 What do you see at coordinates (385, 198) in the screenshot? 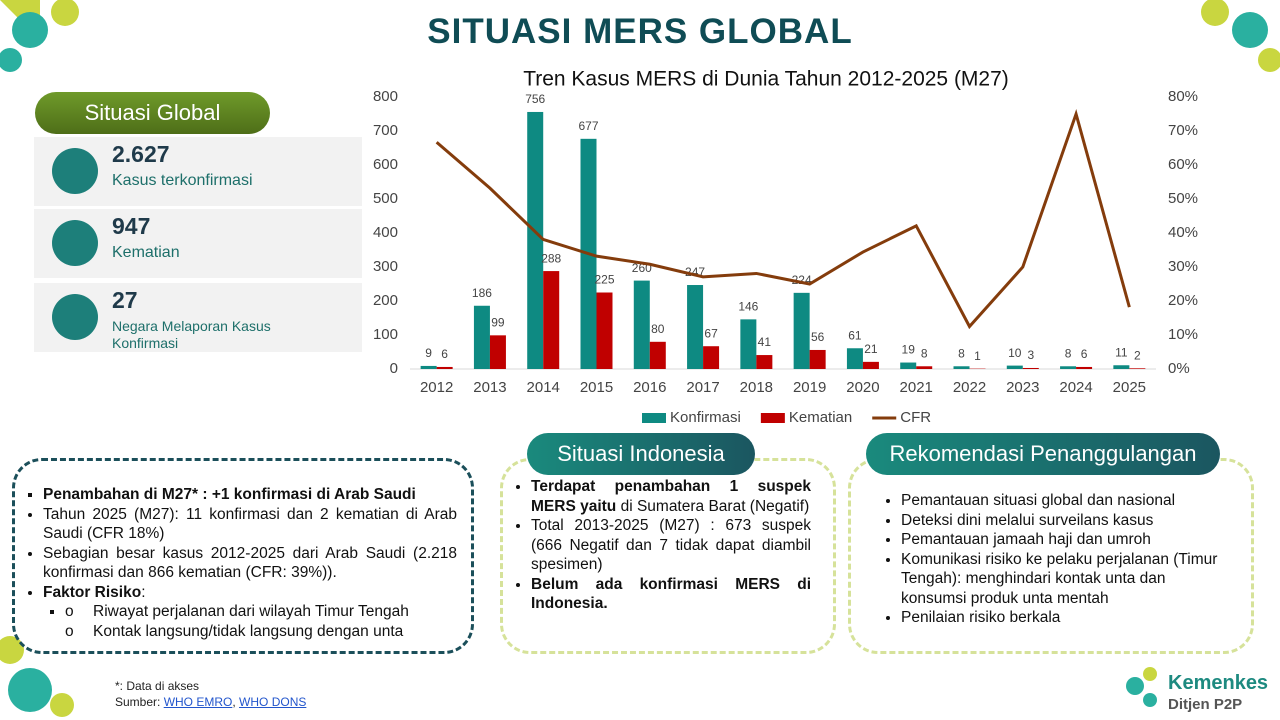
I see `y-tick-label: 500` at bounding box center [385, 198].